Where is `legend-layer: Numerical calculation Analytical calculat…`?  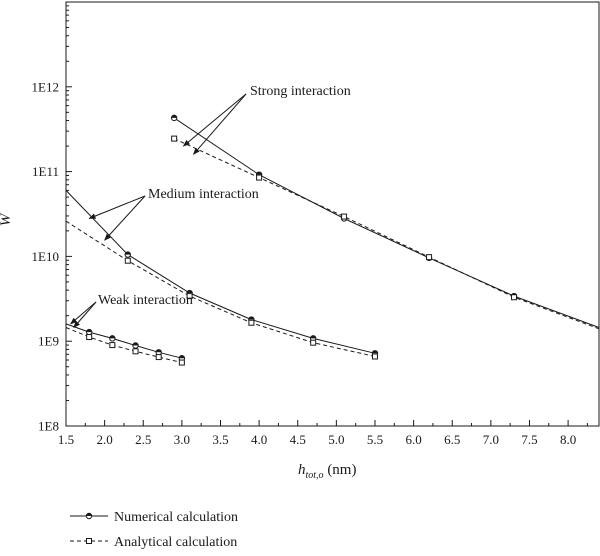 legend-layer: Numerical calculation Analytical calculat… is located at coordinates (154, 530).